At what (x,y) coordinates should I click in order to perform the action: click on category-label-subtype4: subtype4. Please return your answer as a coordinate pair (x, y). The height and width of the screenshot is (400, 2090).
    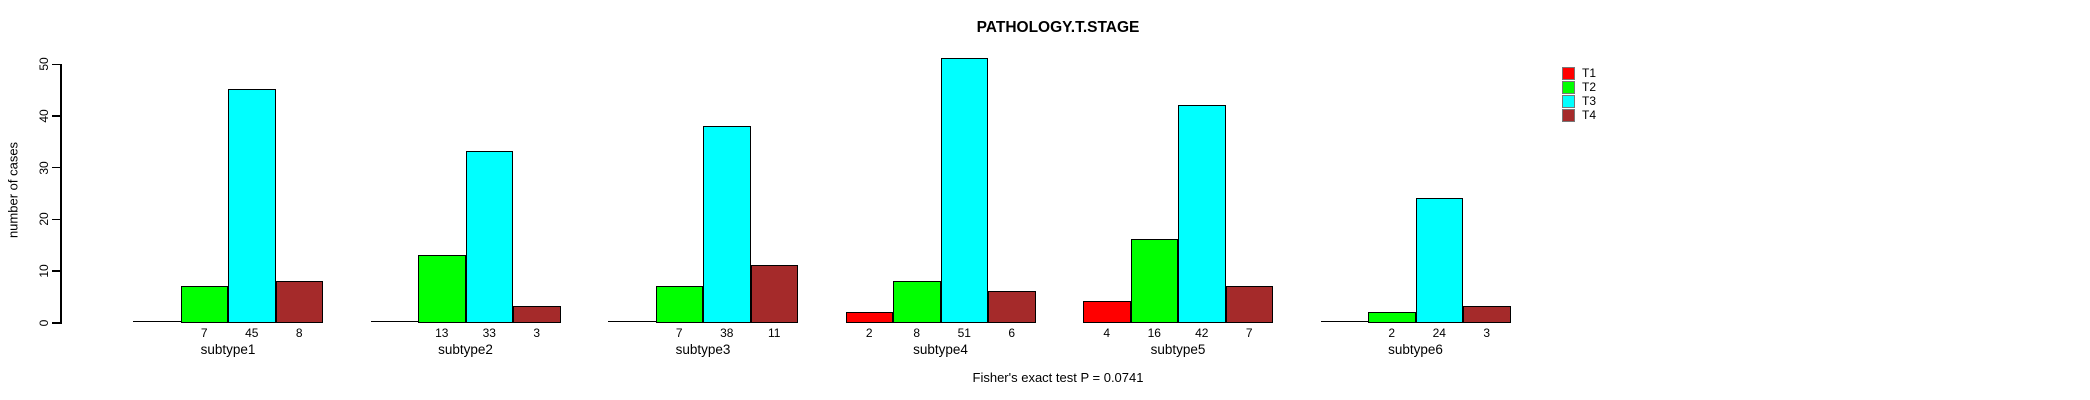
    Looking at the image, I should click on (940, 349).